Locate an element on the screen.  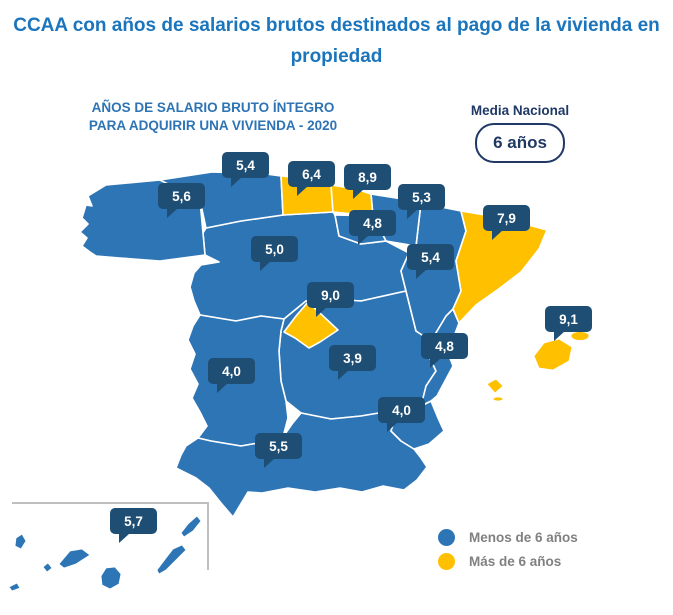
tooltip-cataluna: 7,9 is located at coordinates (506, 222).